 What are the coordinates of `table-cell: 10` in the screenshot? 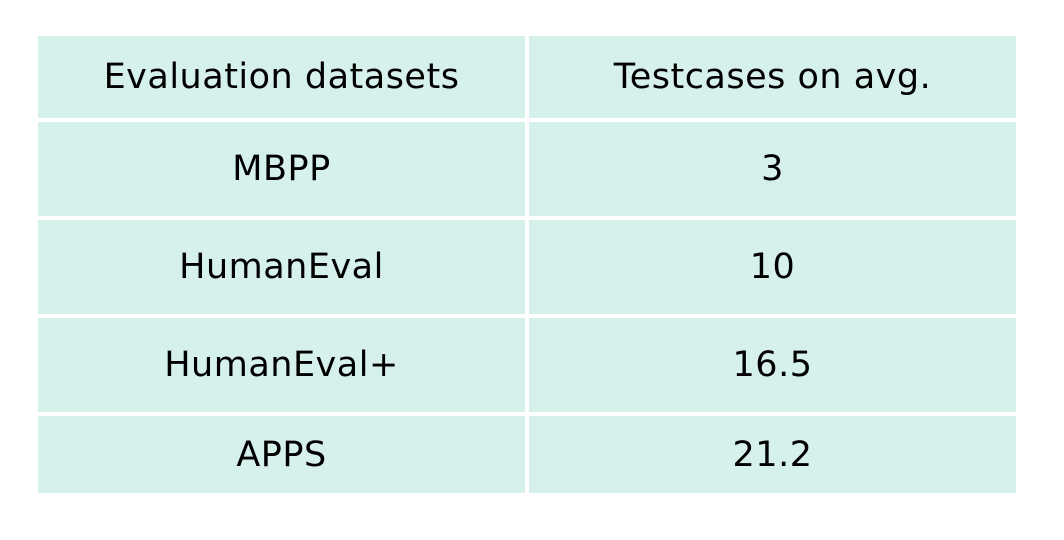 It's located at (772, 267).